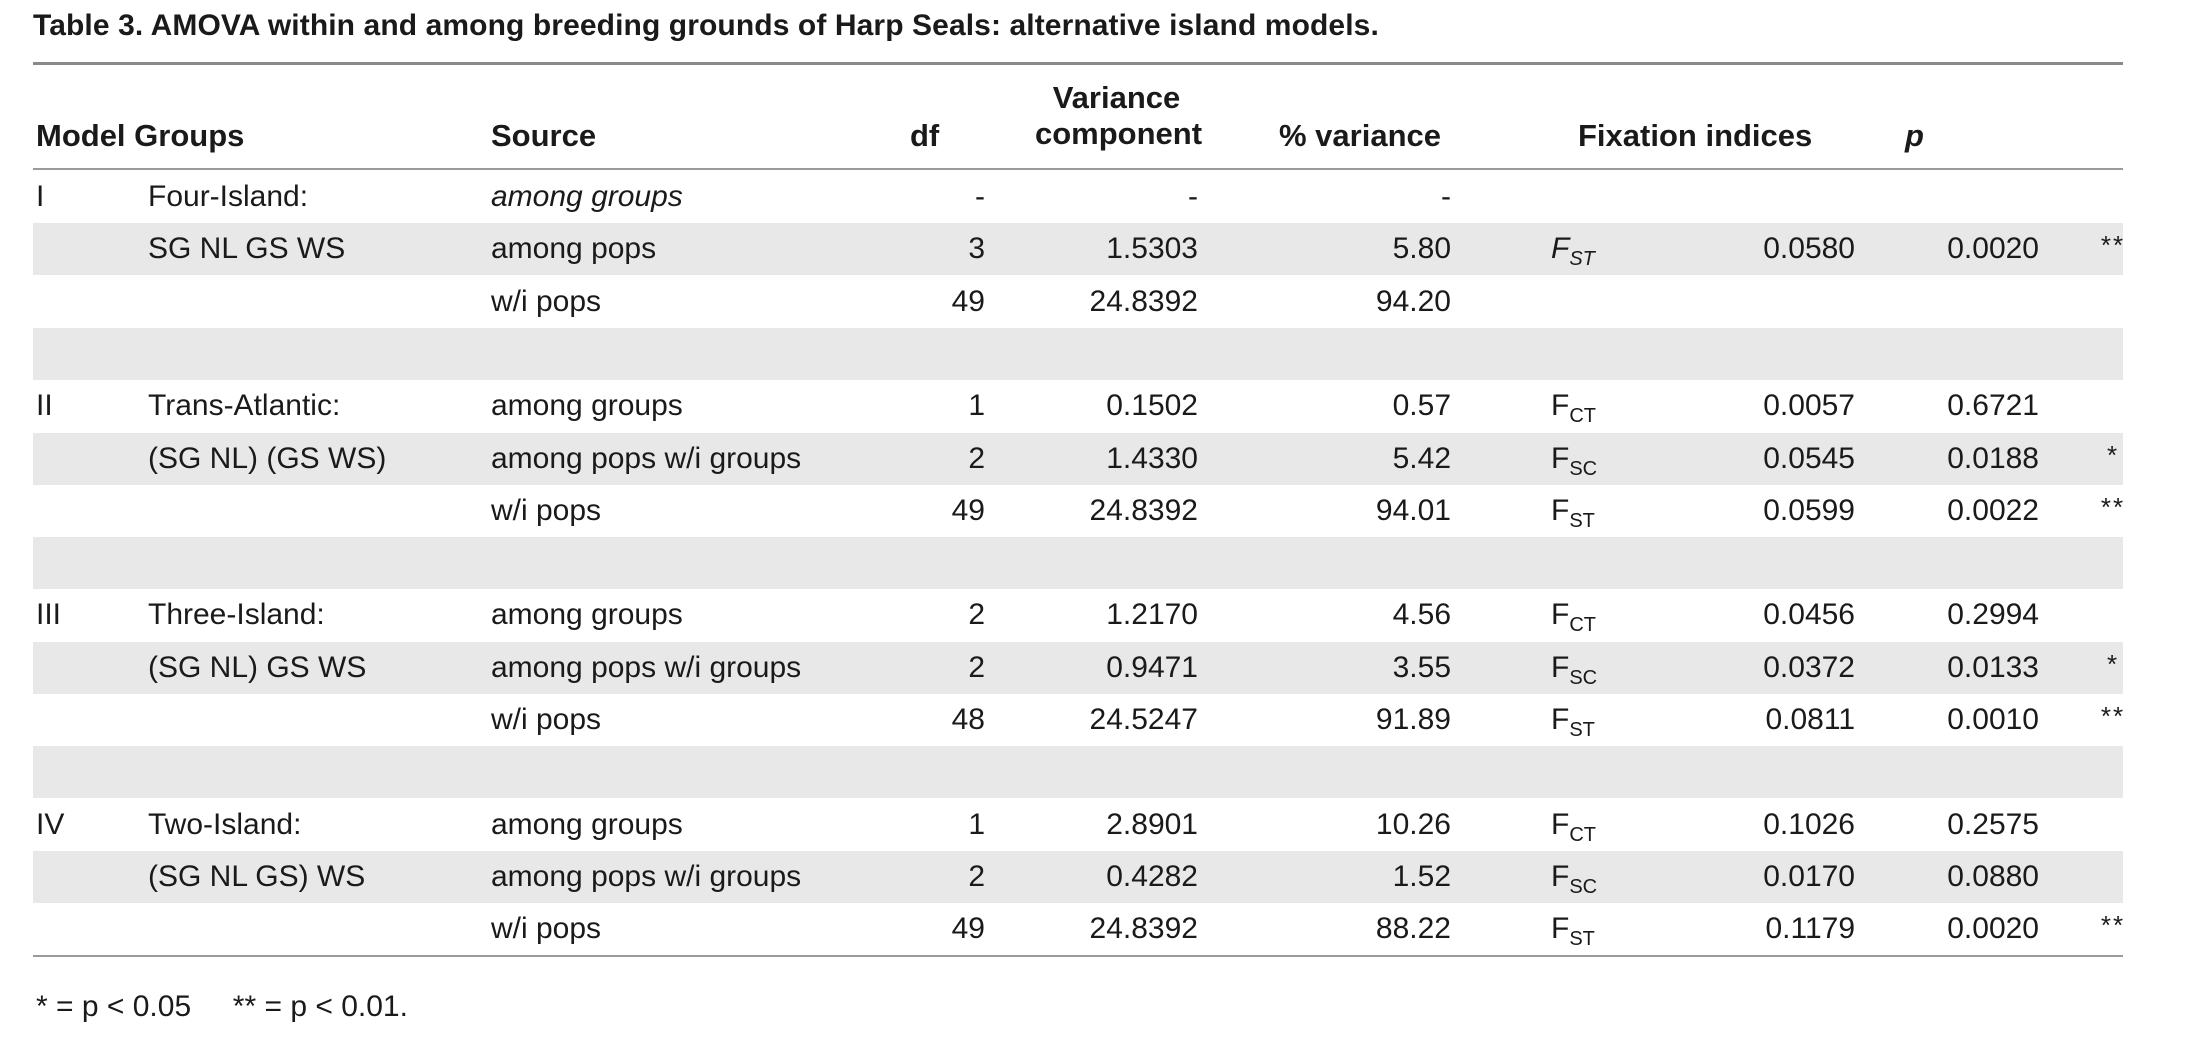 The height and width of the screenshot is (1047, 2199). I want to click on footnote: * = p < 0.05 ** = p < 0.01., so click(222, 1006).